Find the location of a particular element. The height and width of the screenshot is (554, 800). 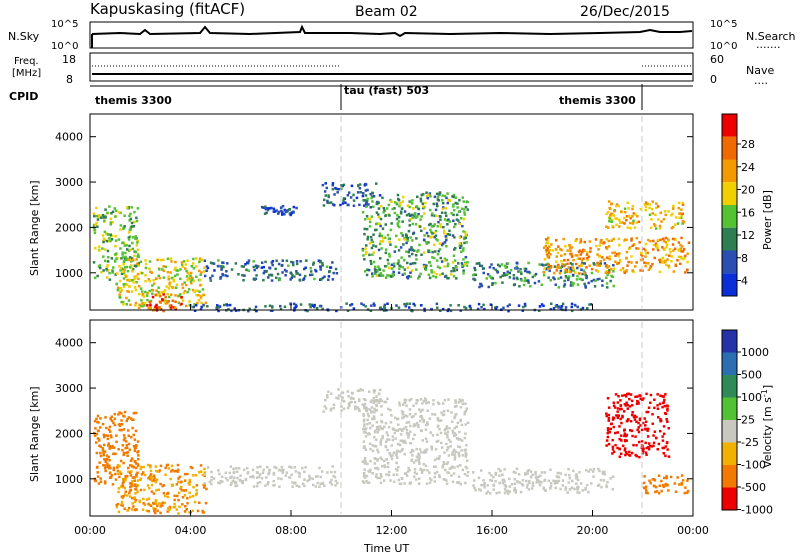

velocity-ytick-label: 3000 is located at coordinates (69, 388).